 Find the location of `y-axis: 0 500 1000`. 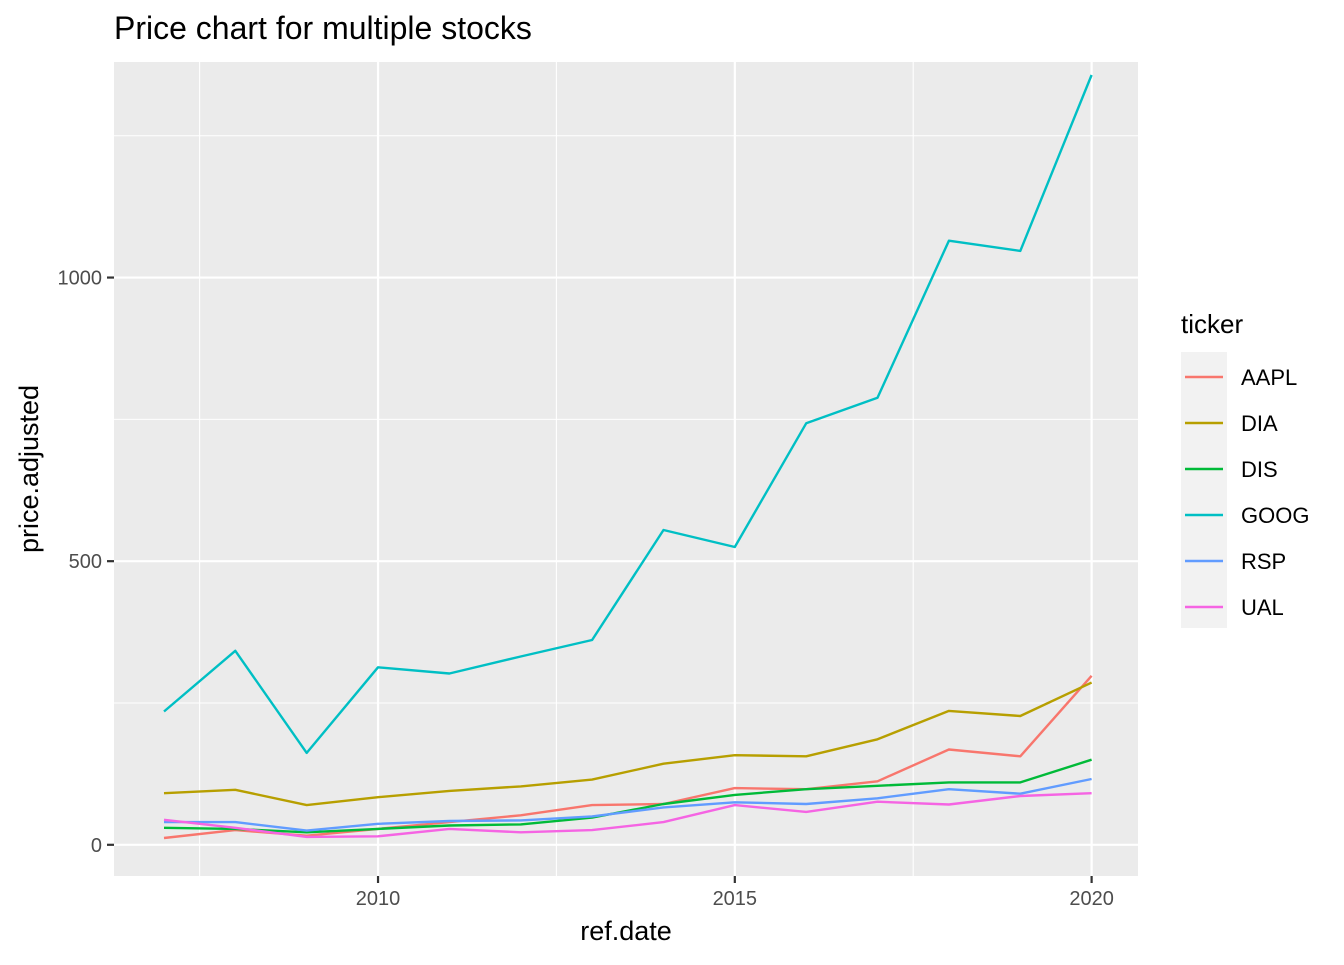

y-axis: 0 500 1000 is located at coordinates (86, 562).